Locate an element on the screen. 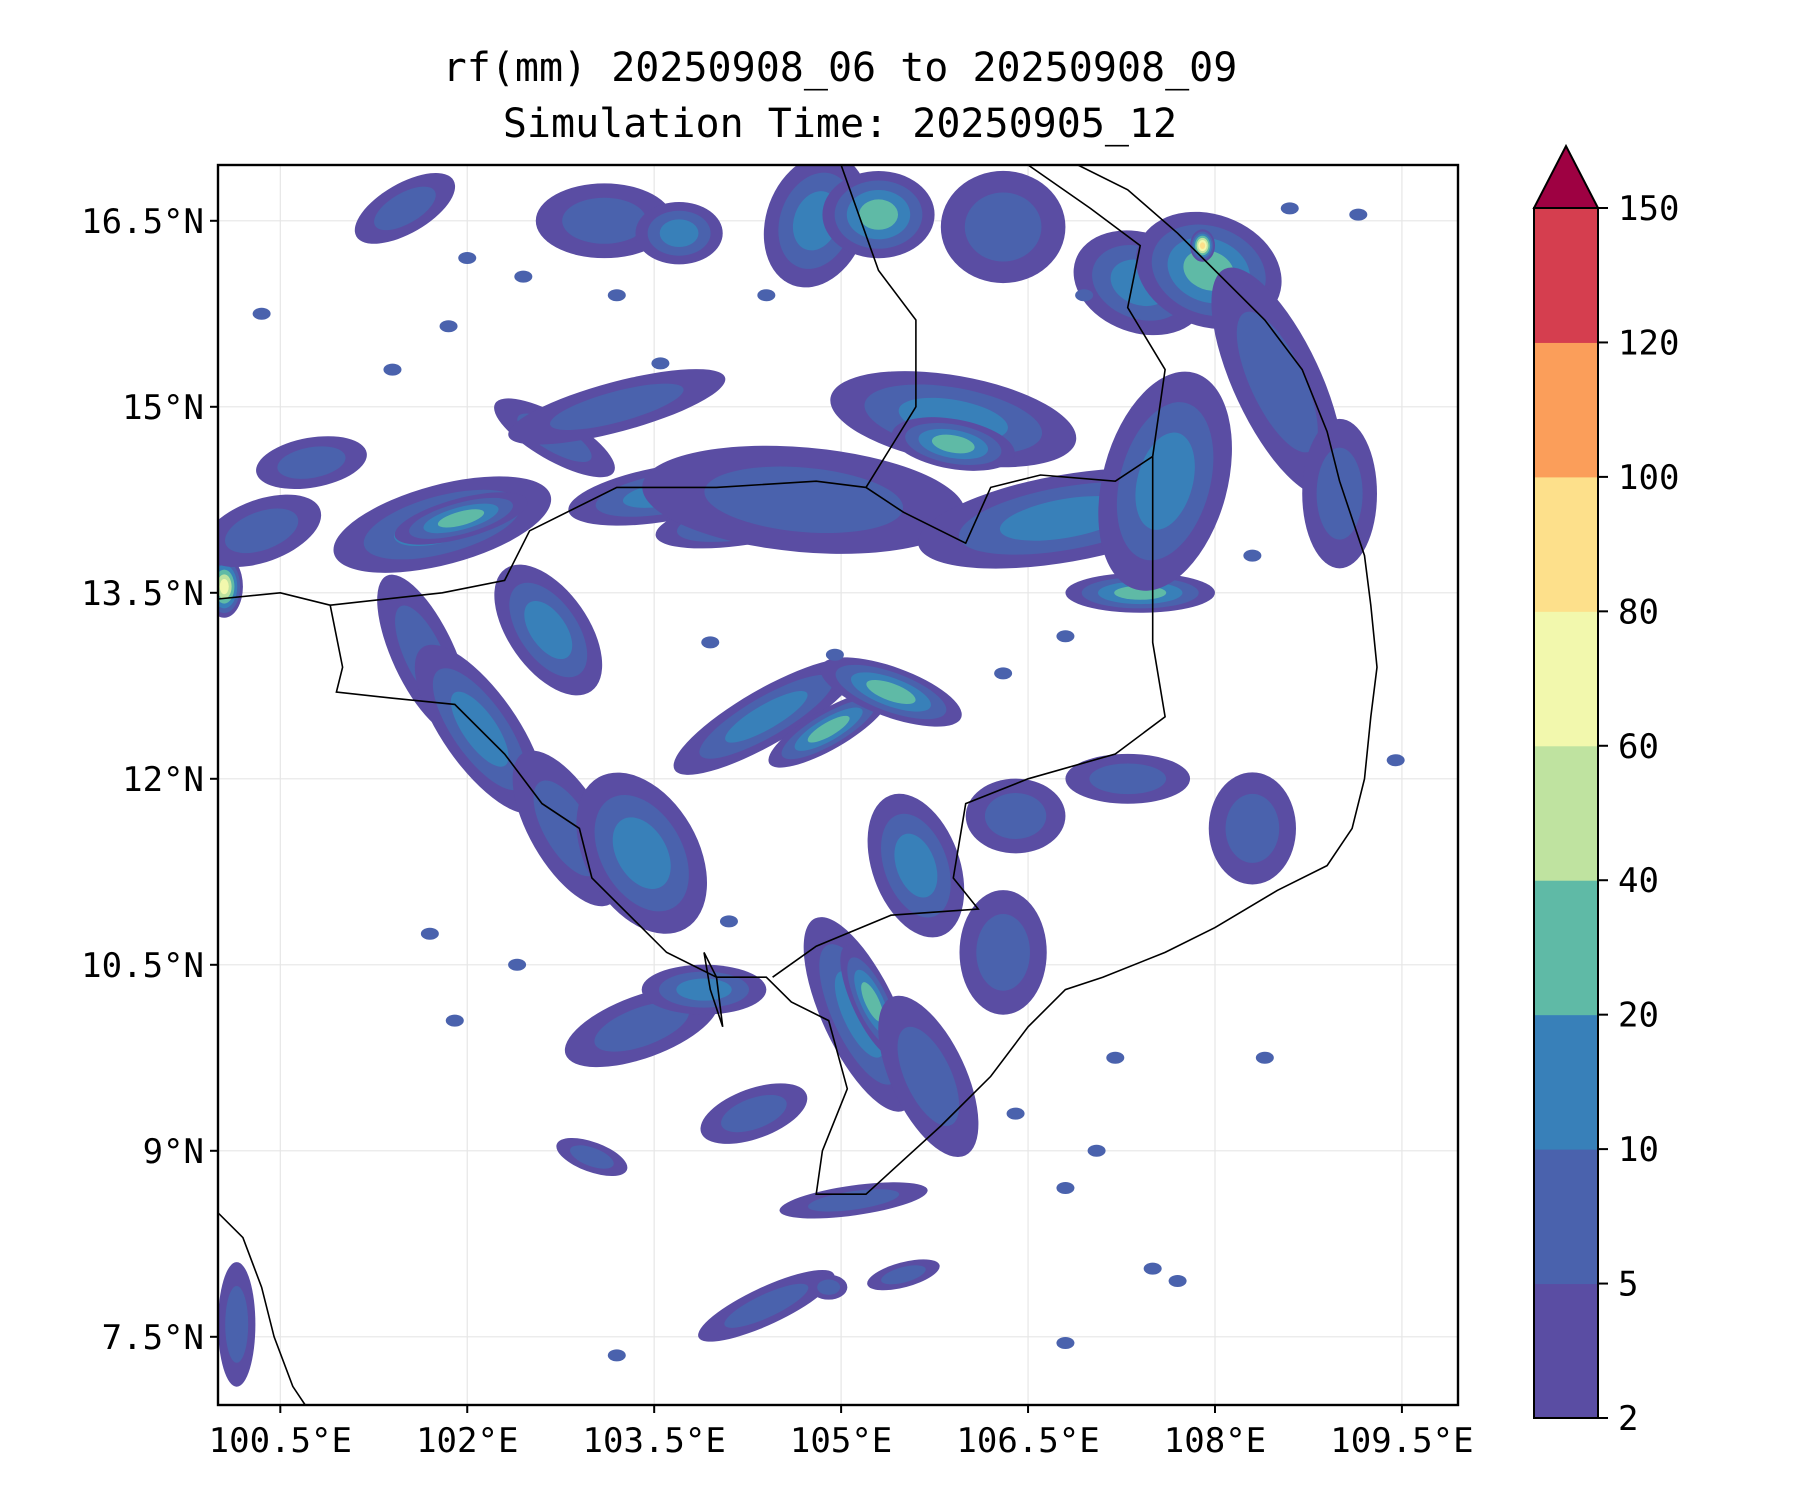 This screenshot has width=1800, height=1500. coastline-peninsula is located at coordinates (262, 1308).